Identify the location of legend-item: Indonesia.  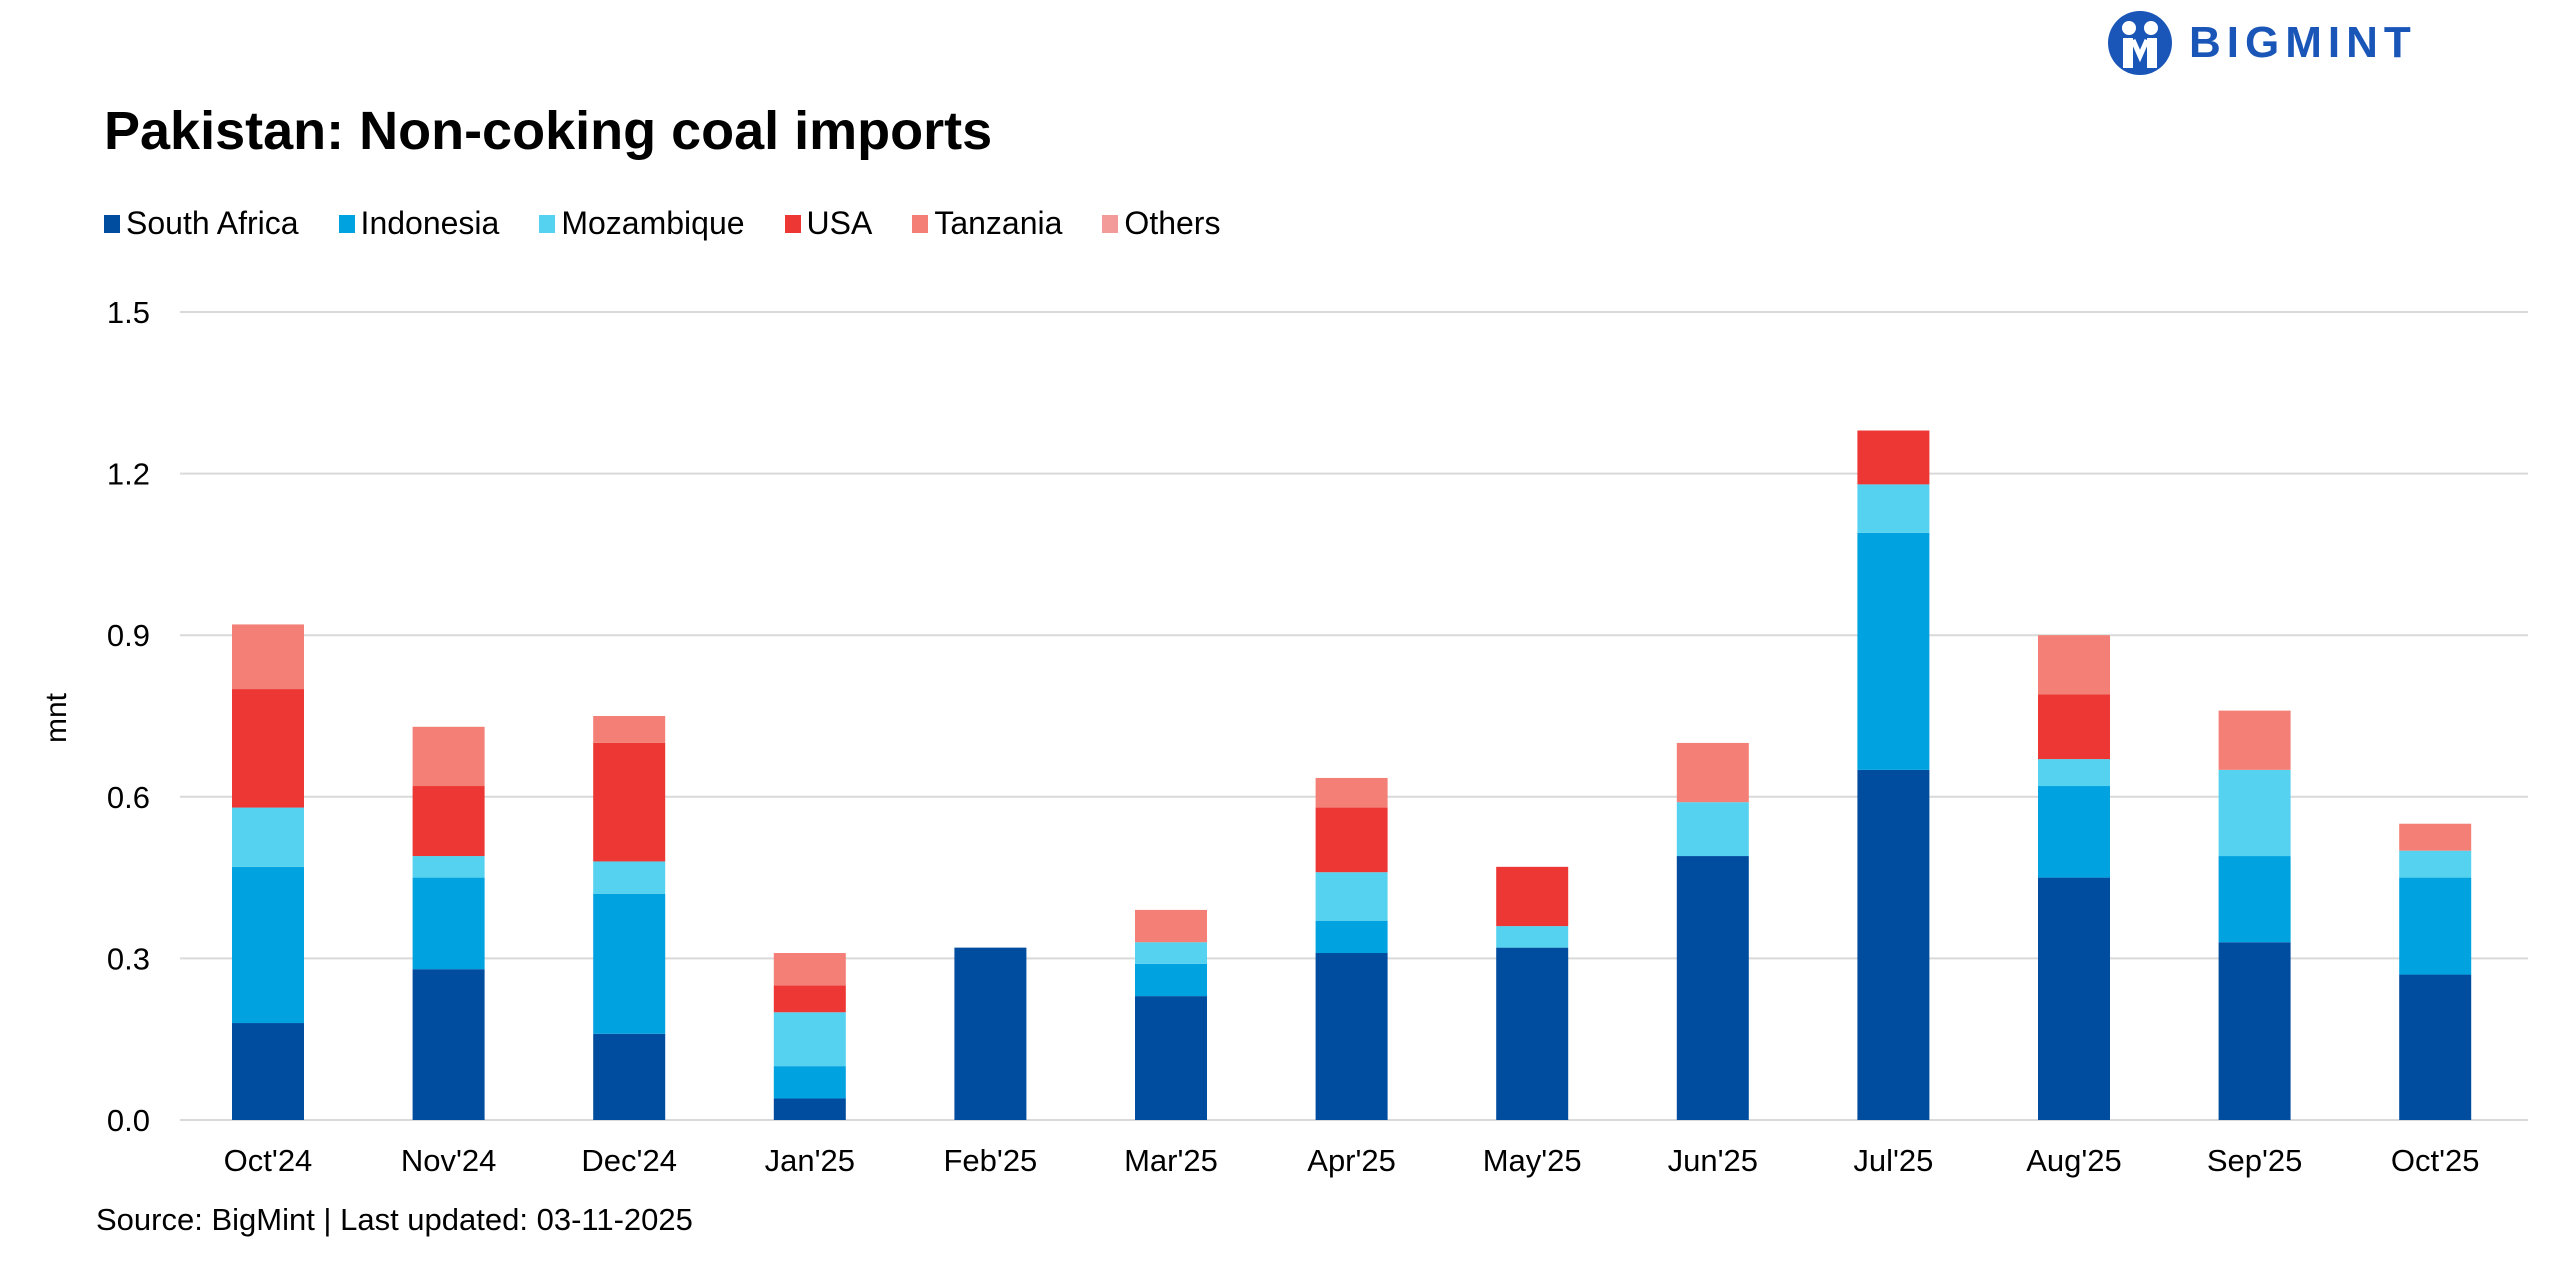
(419, 223).